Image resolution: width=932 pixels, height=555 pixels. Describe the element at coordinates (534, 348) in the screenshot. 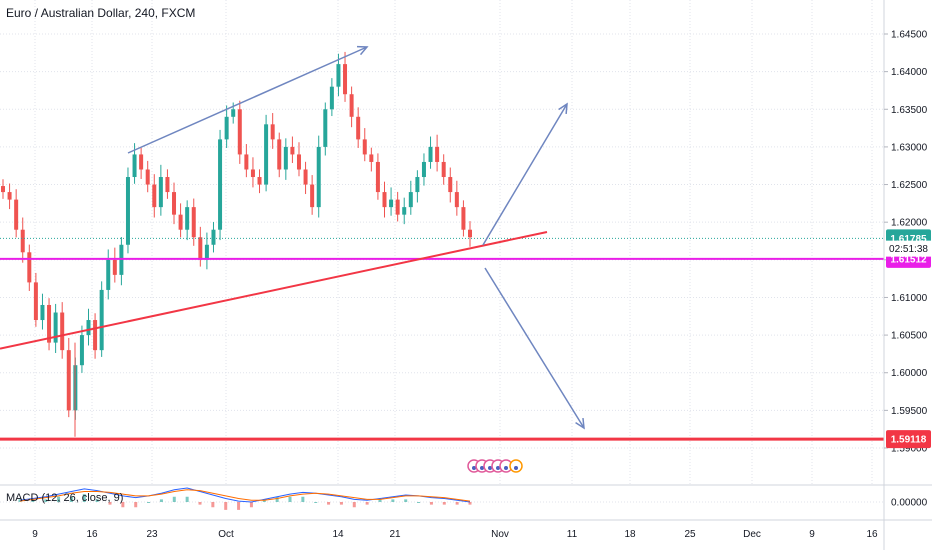

I see `down-scenario-arrow` at that location.